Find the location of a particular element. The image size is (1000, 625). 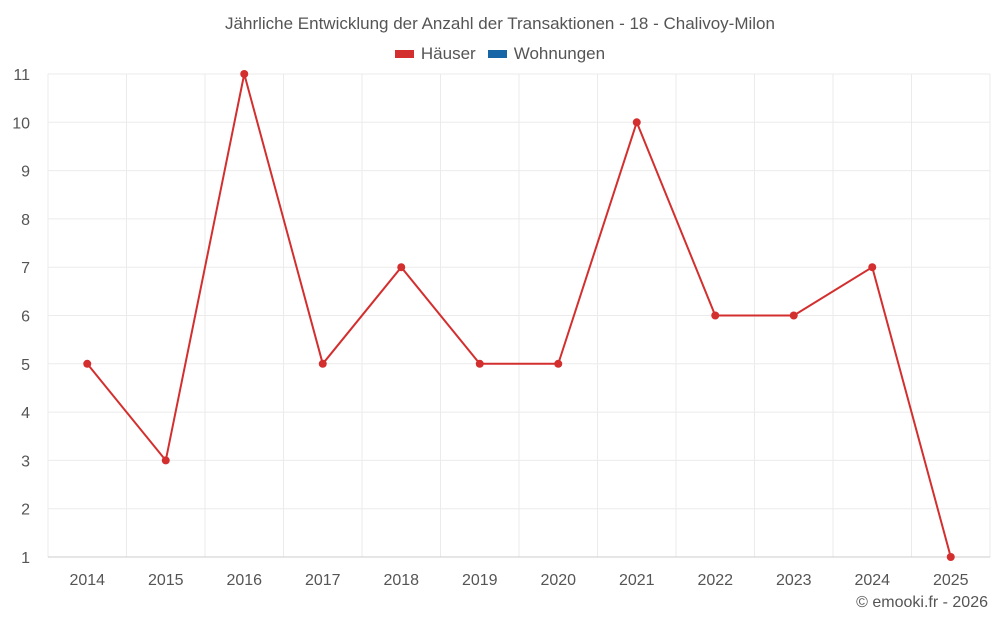

x-tick-label-2025: 2025 is located at coordinates (951, 580).